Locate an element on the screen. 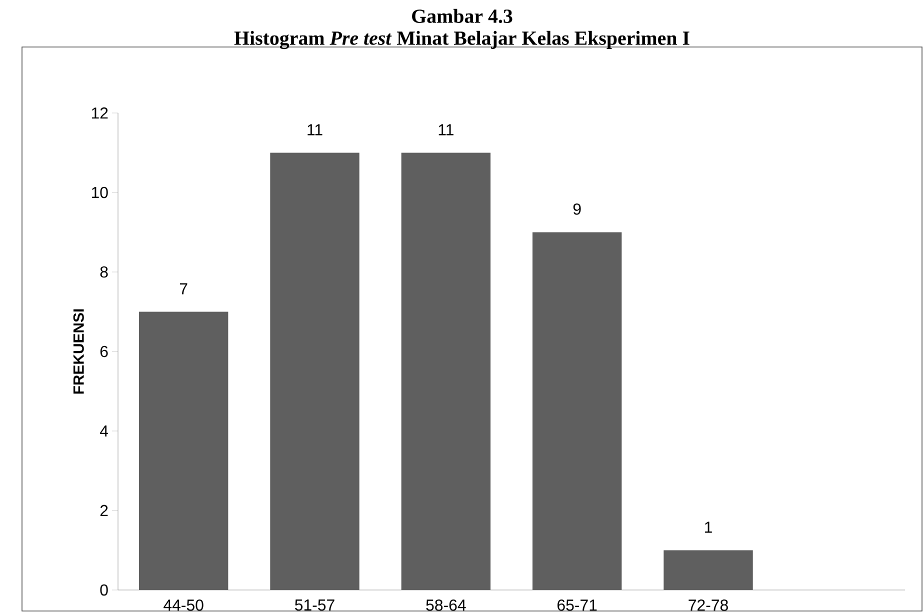  data-label: 1 is located at coordinates (708, 527).